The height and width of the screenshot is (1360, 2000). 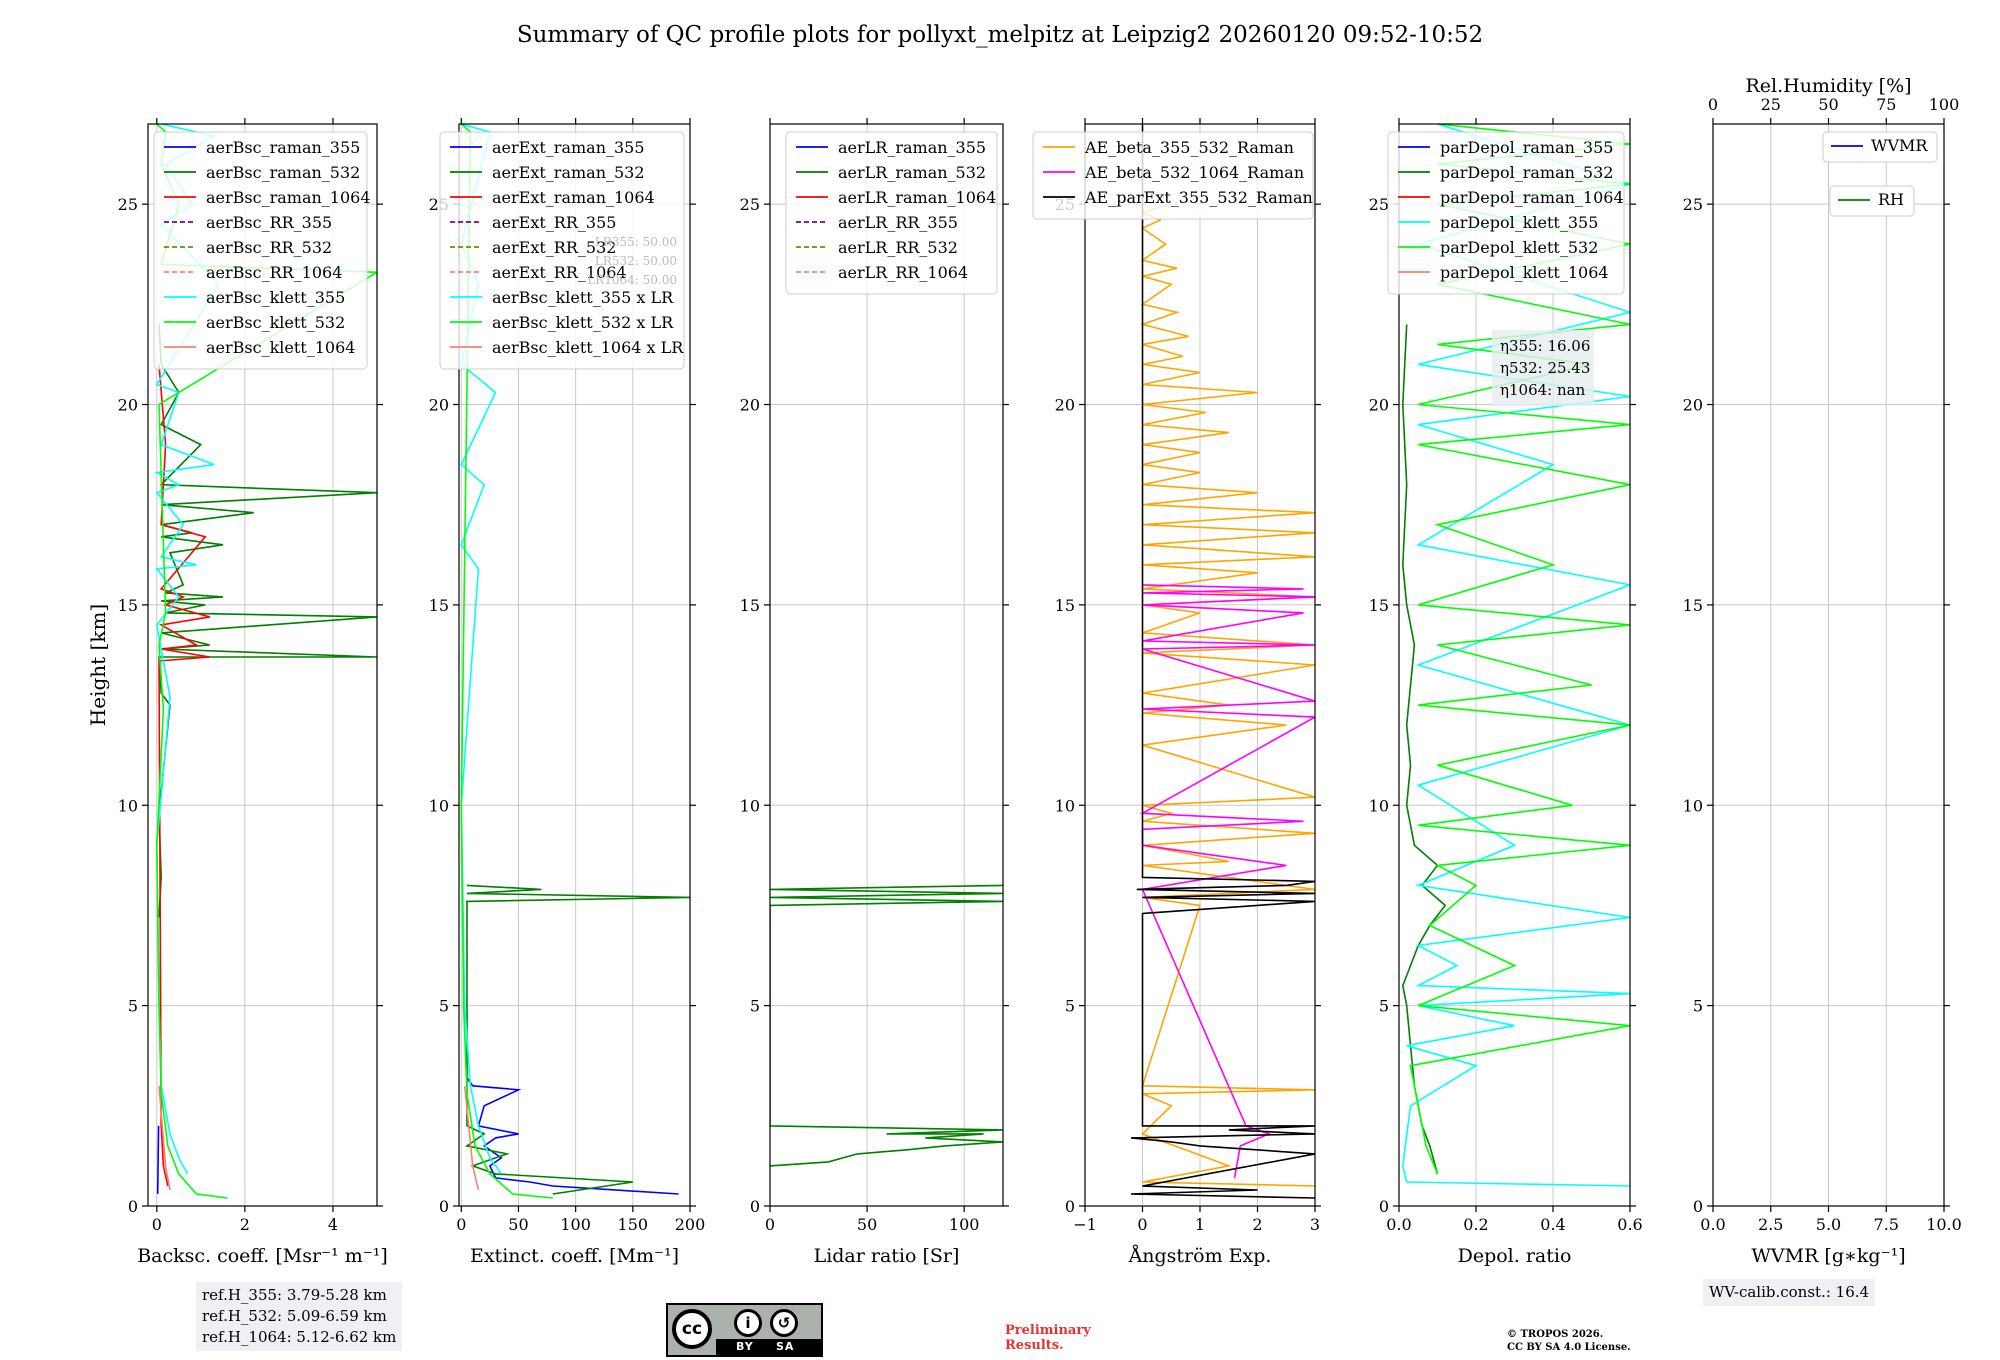 I want to click on legend-label: aerBsc_klett_1064 x LR, so click(x=588, y=347).